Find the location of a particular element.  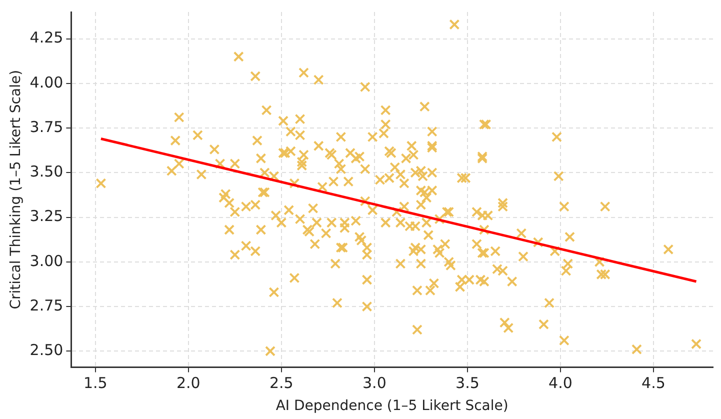

x-tick-label: 4.5 is located at coordinates (654, 383).